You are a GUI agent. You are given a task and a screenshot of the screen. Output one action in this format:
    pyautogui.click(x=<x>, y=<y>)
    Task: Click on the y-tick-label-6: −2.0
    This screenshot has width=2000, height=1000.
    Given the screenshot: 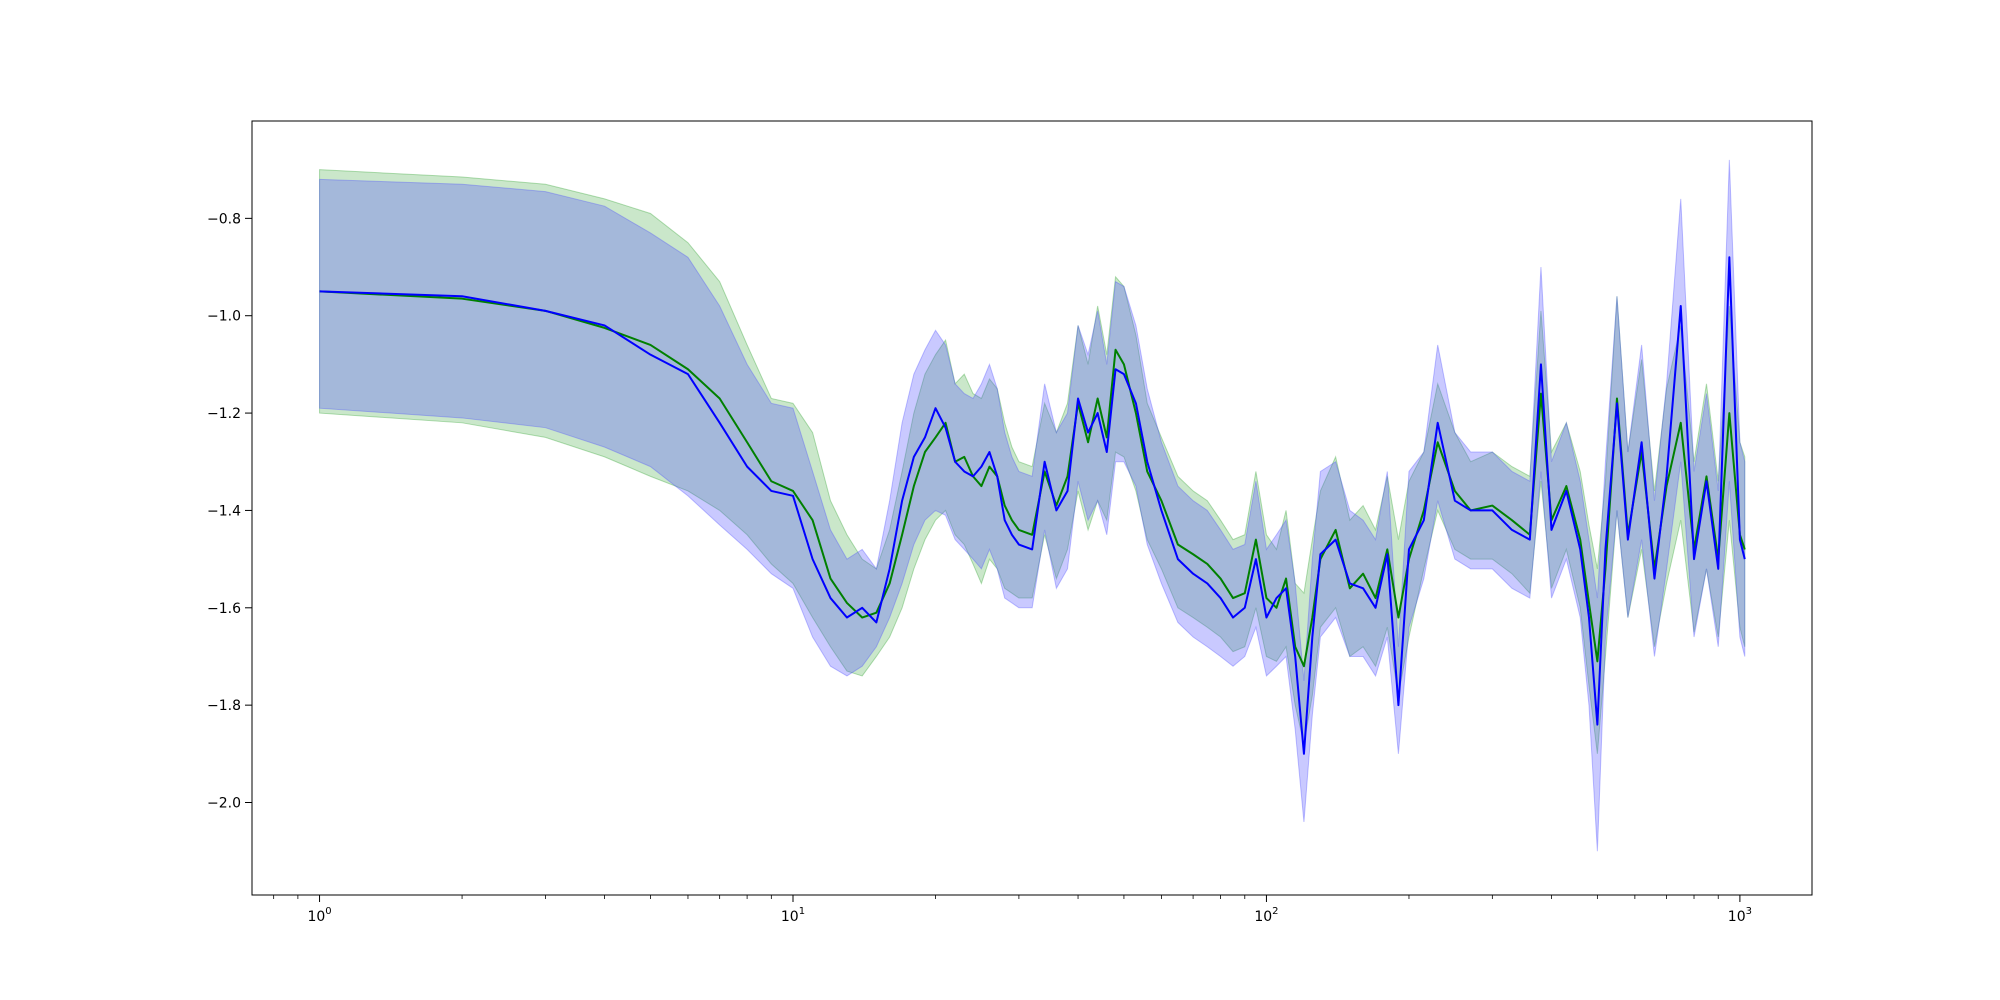 What is the action you would take?
    pyautogui.click(x=224, y=804)
    